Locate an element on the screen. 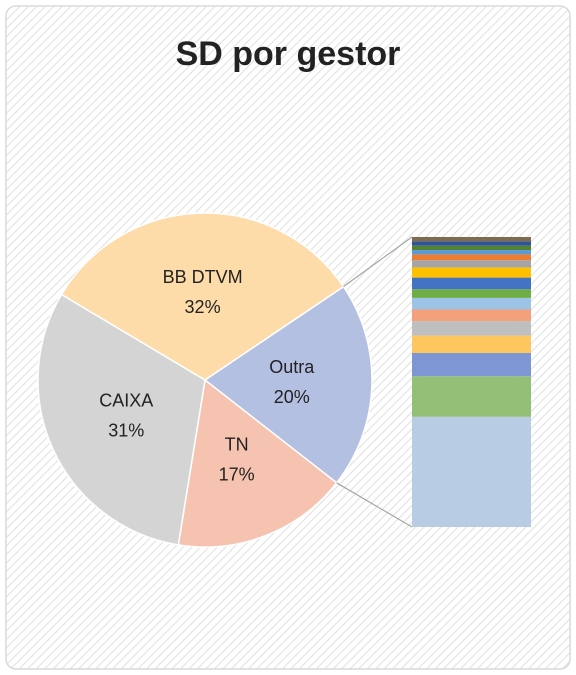 The height and width of the screenshot is (675, 576). slice-value-label: 31% is located at coordinates (126, 430).